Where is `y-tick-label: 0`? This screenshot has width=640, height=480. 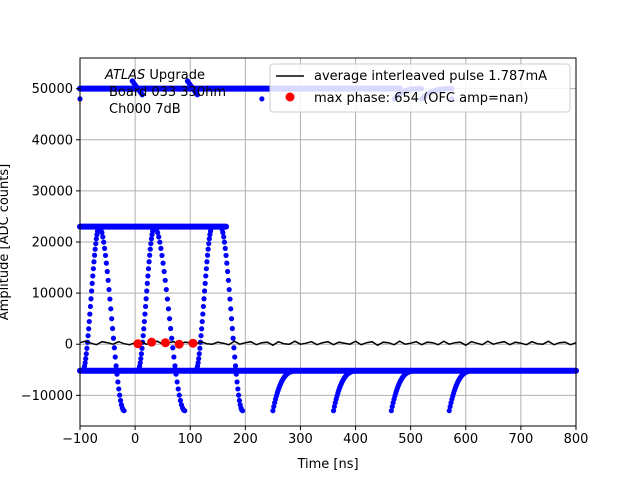 y-tick-label: 0 is located at coordinates (69, 345).